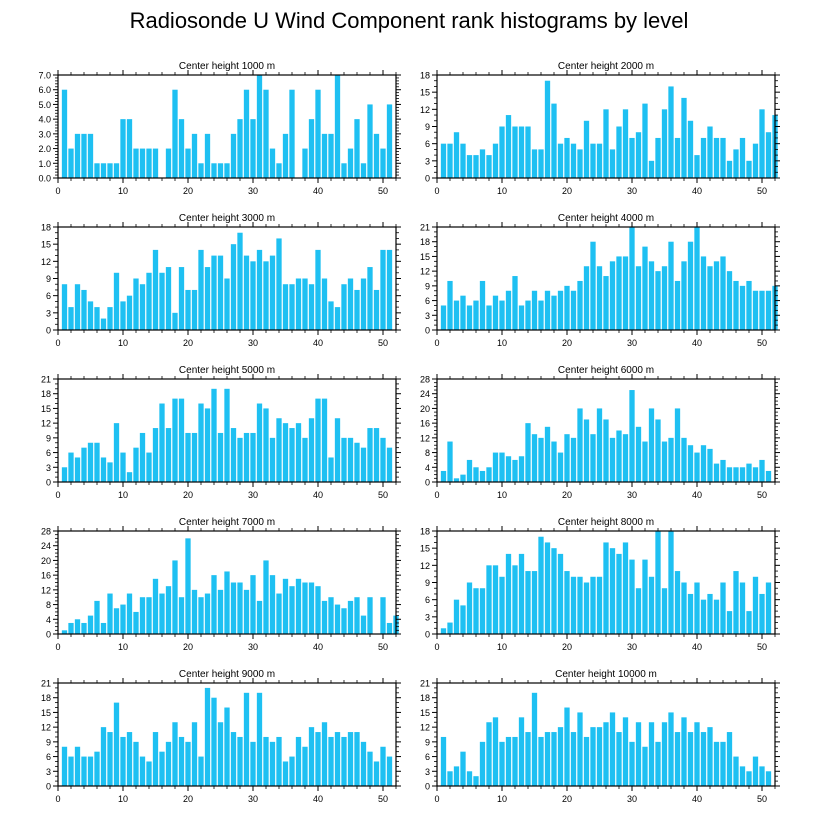 The width and height of the screenshot is (818, 824). I want to click on x-tick-label: 20, so click(567, 647).